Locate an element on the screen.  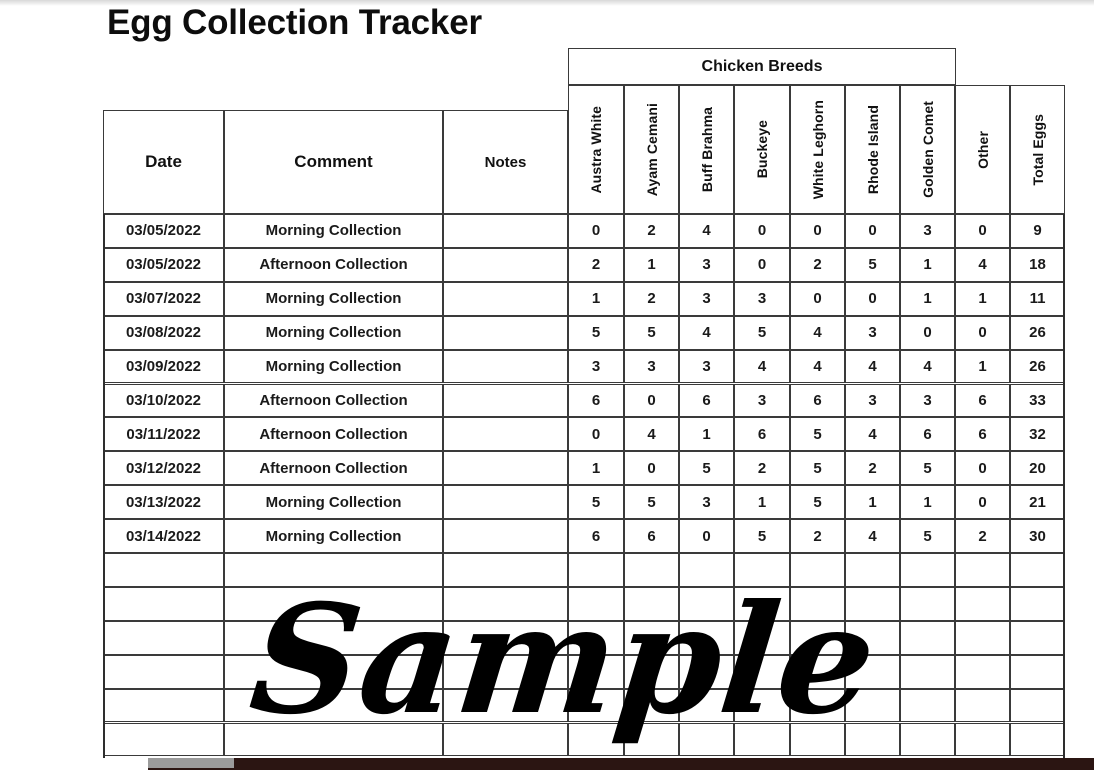
table-cell: 32 is located at coordinates (1037, 434).